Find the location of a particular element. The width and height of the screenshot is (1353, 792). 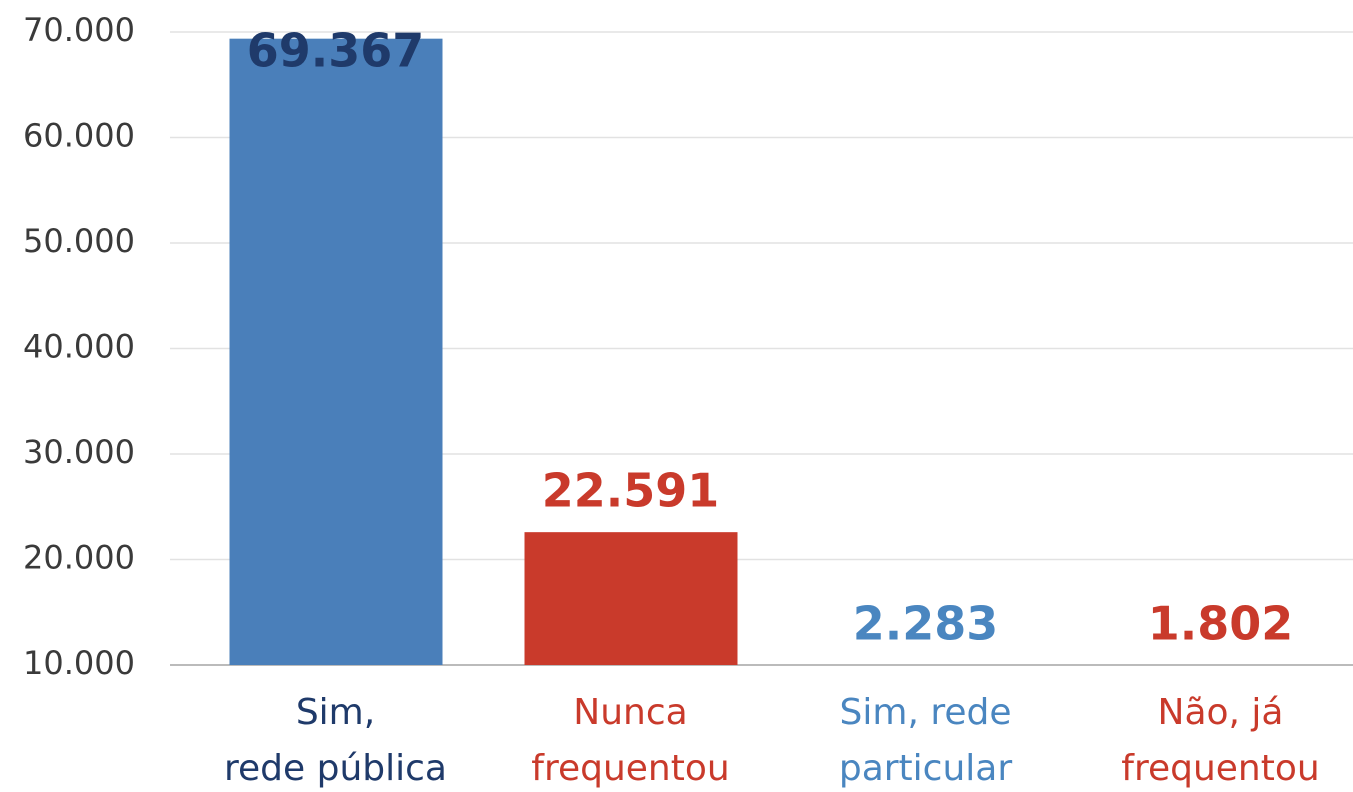

x-tick-label: Sim, rede pública is located at coordinates (335, 740).